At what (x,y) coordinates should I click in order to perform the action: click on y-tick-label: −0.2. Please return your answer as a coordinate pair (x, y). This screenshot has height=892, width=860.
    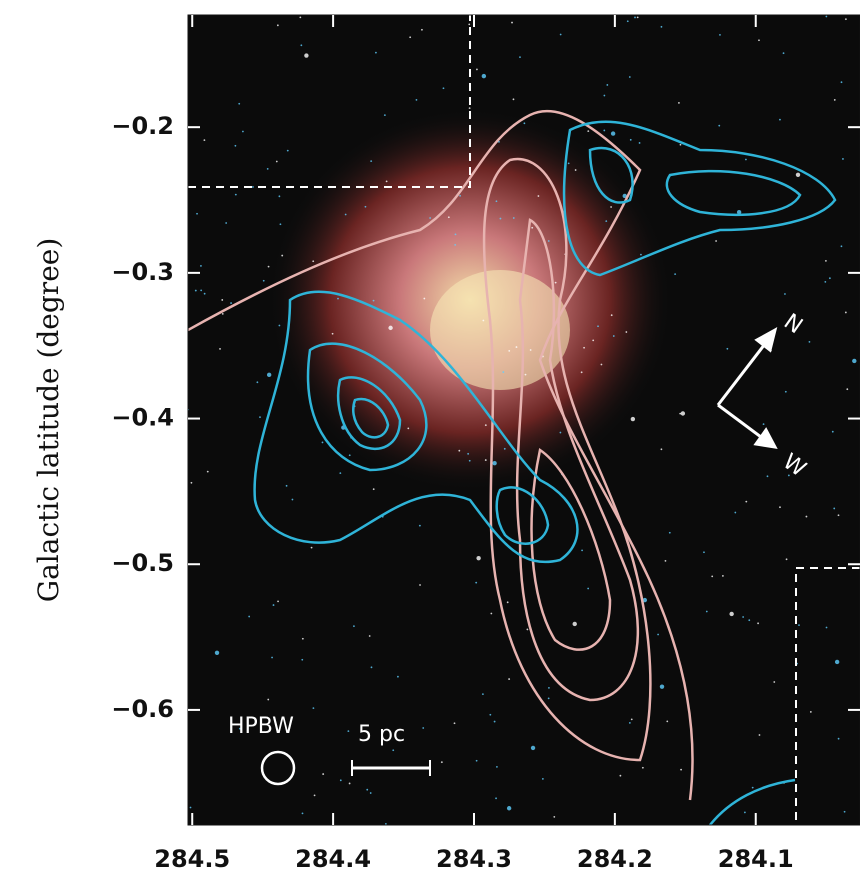
    Looking at the image, I should click on (142, 126).